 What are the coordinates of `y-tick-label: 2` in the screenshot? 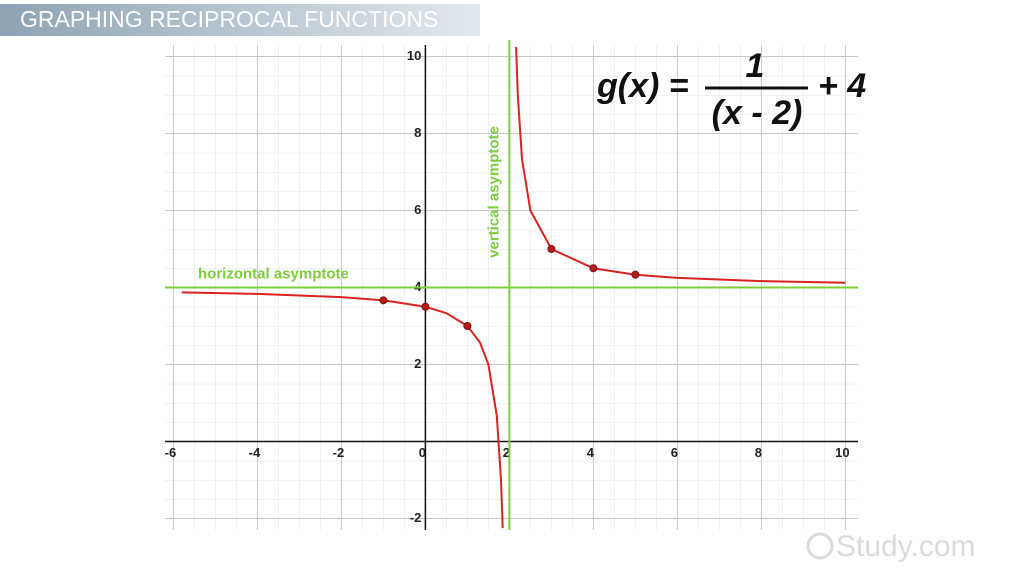 It's located at (417, 363).